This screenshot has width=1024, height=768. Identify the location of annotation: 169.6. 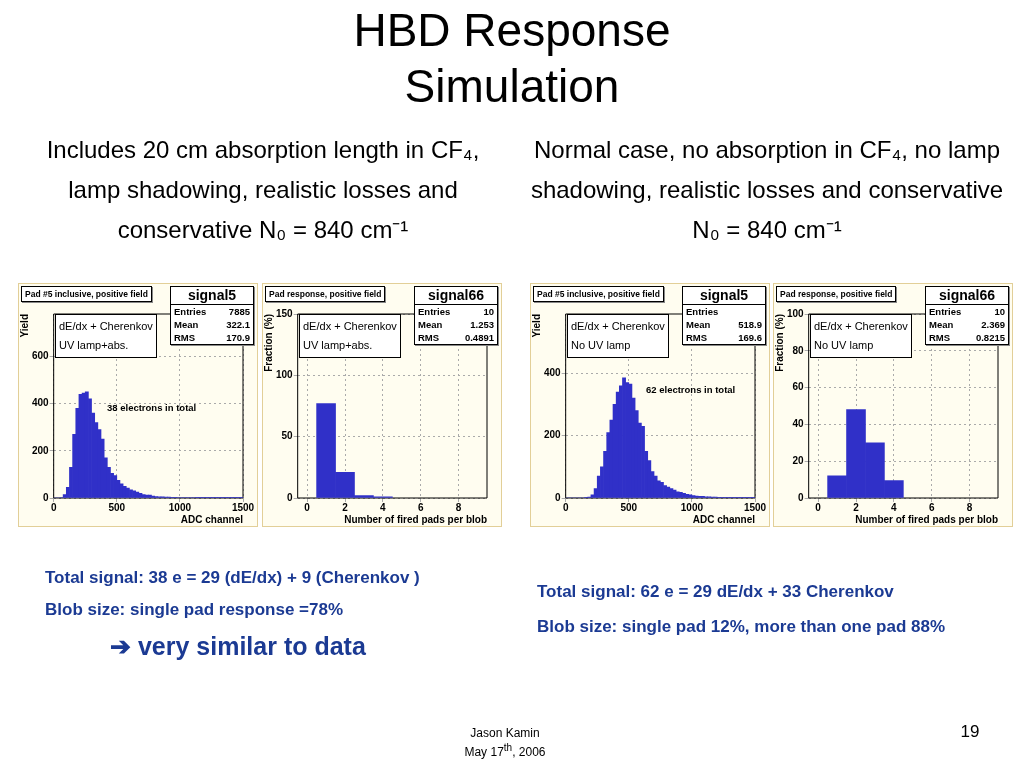
(750, 337).